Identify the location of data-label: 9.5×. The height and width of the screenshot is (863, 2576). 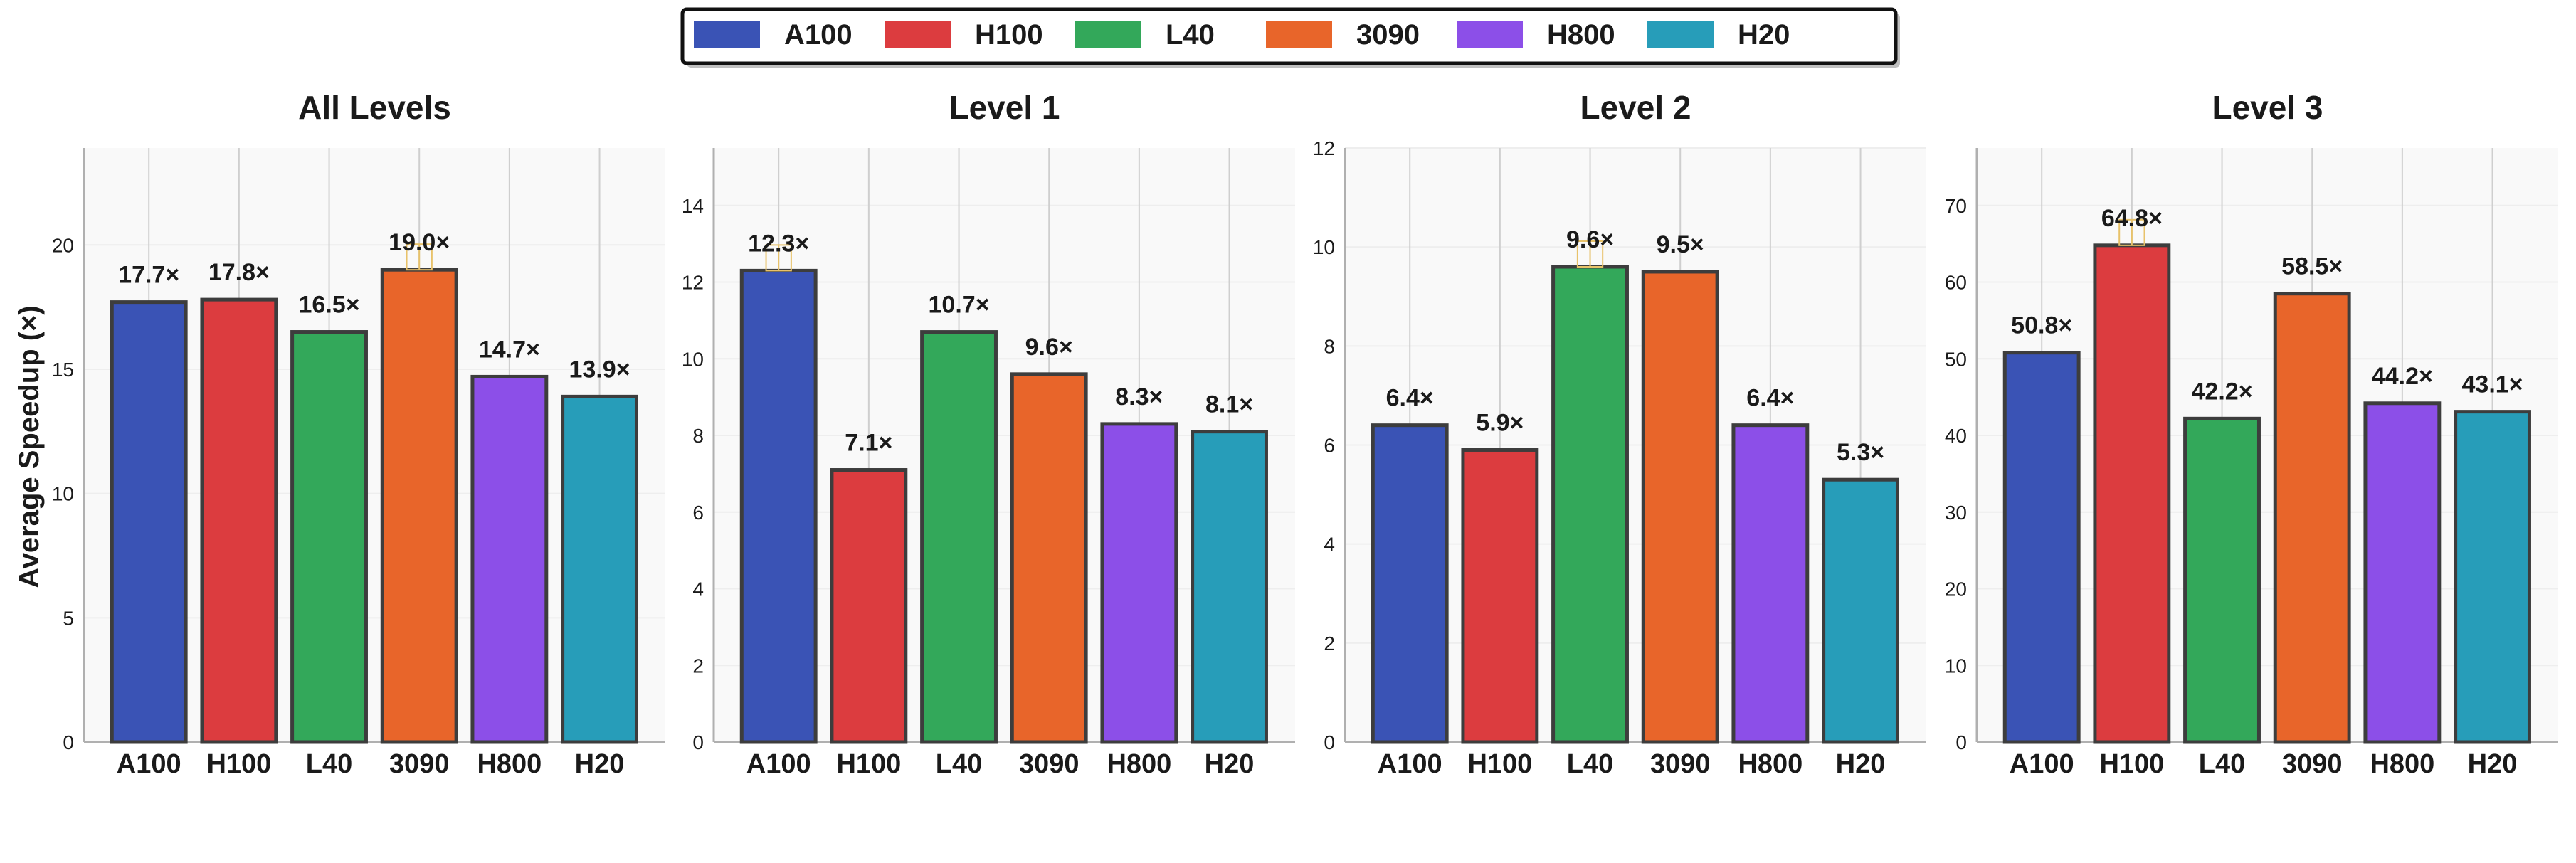
(1680, 244).